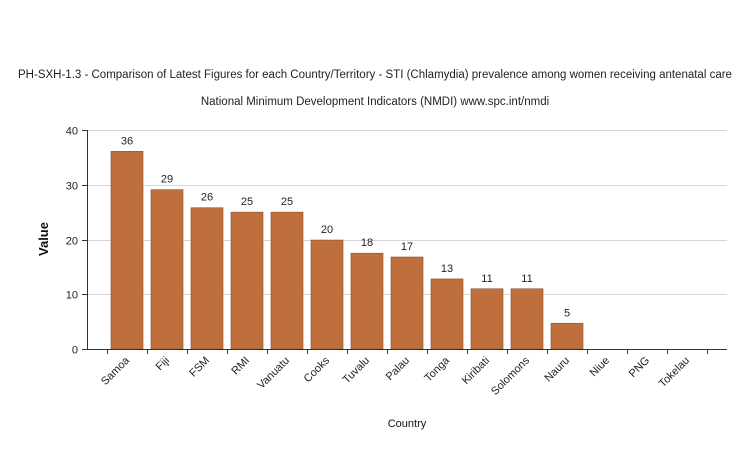 The width and height of the screenshot is (750, 450). I want to click on x-tick-label: Tokelau, so click(674, 372).